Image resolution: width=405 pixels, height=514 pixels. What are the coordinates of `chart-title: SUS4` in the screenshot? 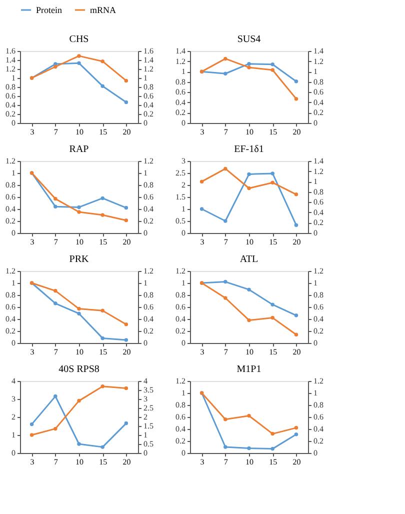 It's located at (249, 39).